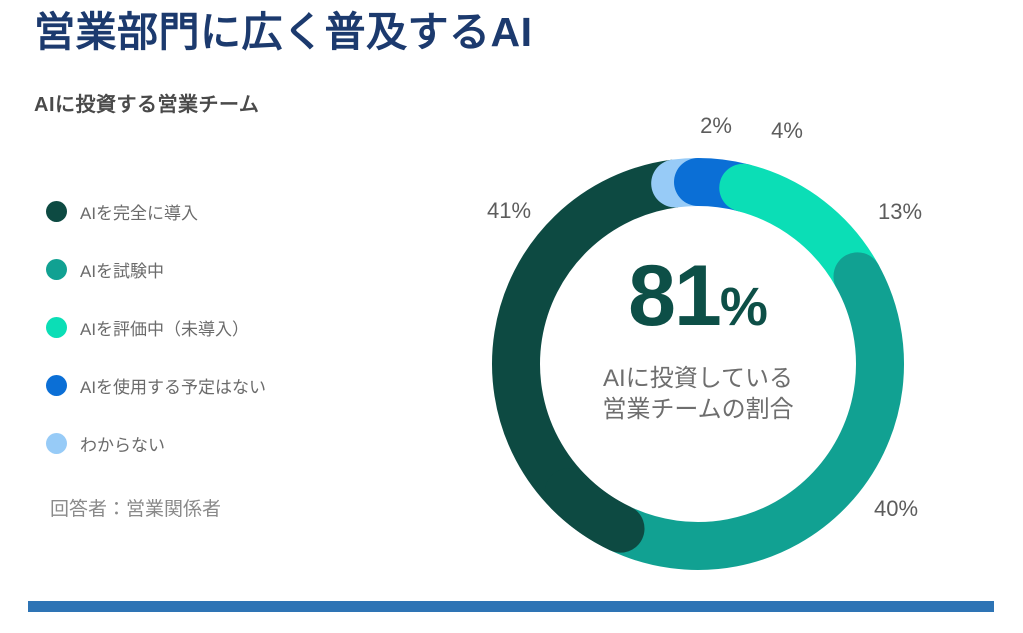 This screenshot has width=1023, height=633. I want to click on center-caption-line1: AIに投資している, so click(698, 378).